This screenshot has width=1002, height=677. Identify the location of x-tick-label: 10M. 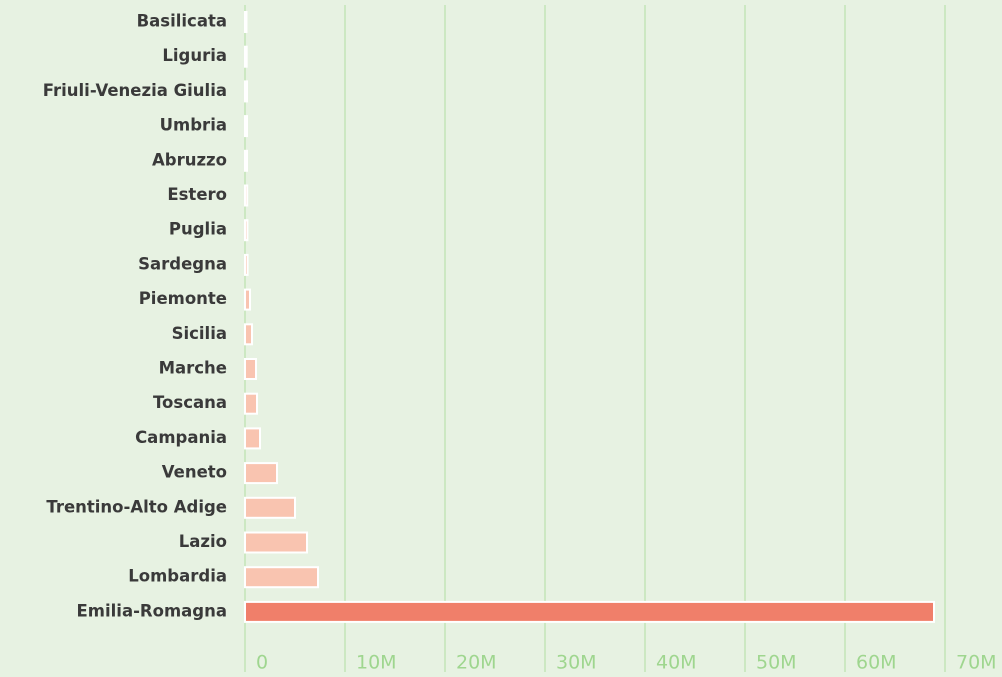
(376, 663).